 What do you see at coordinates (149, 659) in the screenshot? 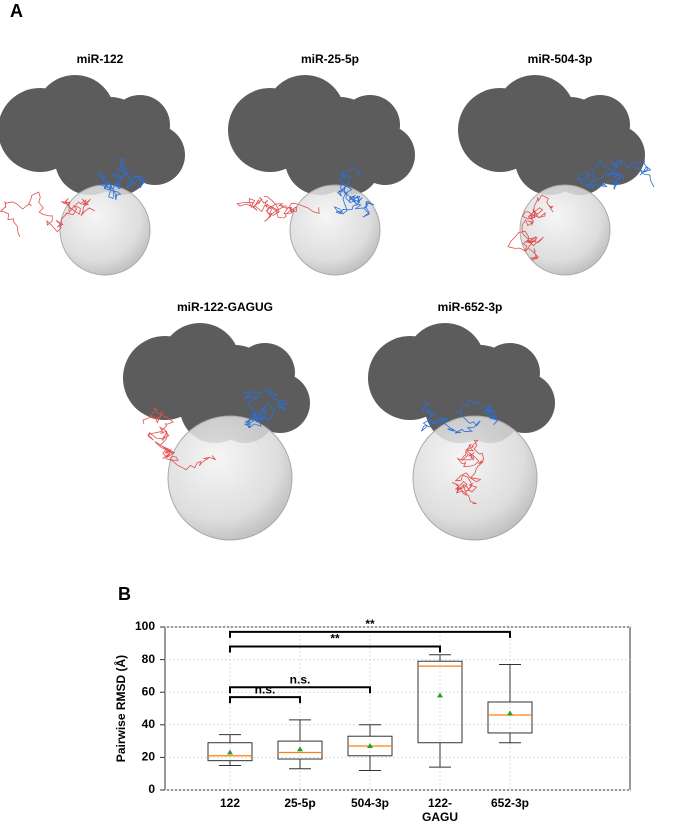
I see `y-tick-label: 80` at bounding box center [149, 659].